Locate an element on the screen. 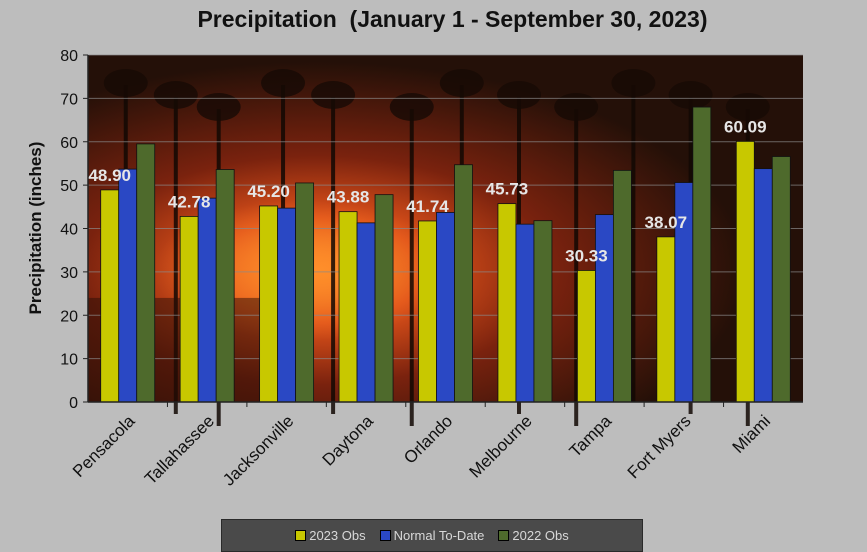 This screenshot has height=552, width=867. bar-normal-to-date-melbourne is located at coordinates (525, 313).